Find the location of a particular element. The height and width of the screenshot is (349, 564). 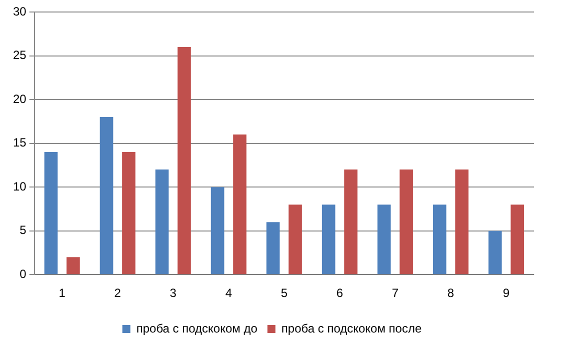

y-tick-label: 20 is located at coordinates (19, 99).